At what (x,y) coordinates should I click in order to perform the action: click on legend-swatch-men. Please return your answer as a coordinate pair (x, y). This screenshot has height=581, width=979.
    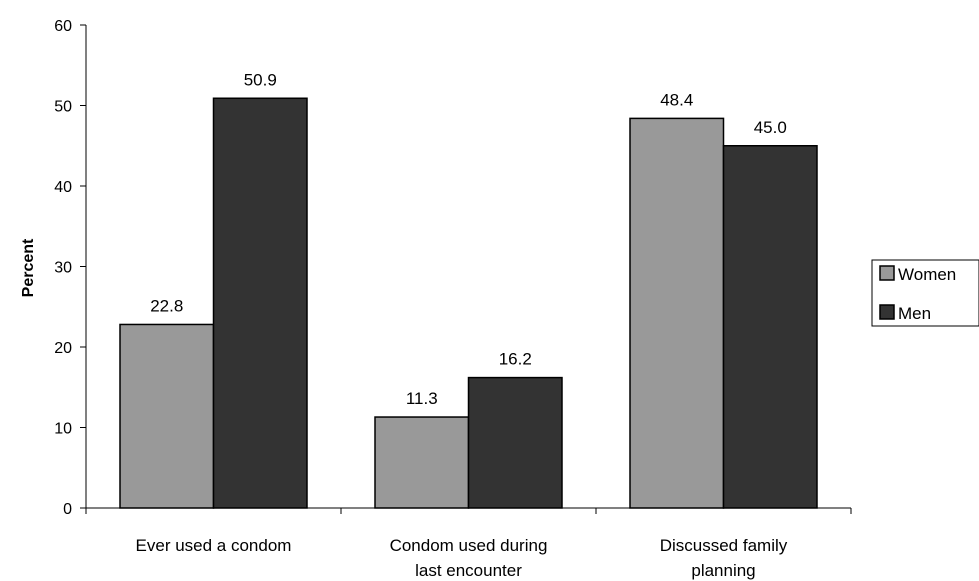
    Looking at the image, I should click on (887, 312).